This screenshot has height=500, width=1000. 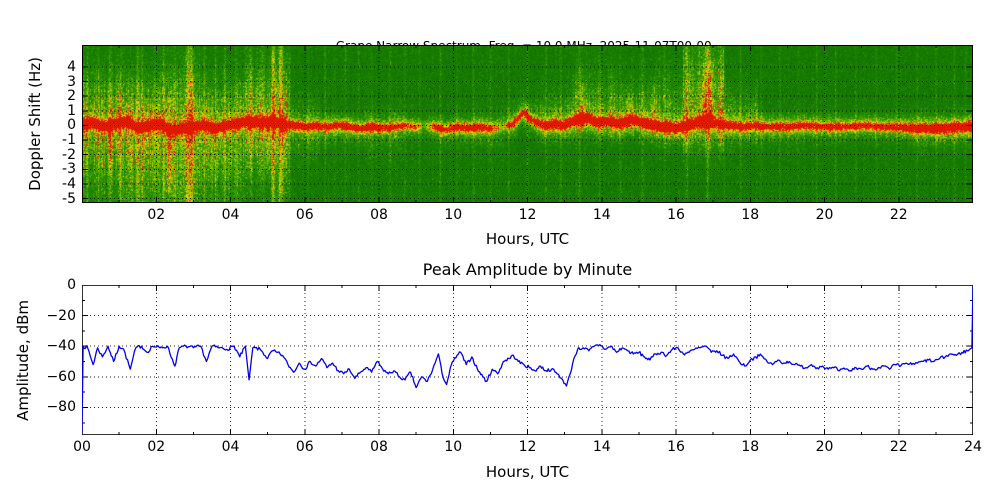 What do you see at coordinates (61, 376) in the screenshot?
I see `y-tick-label: −60` at bounding box center [61, 376].